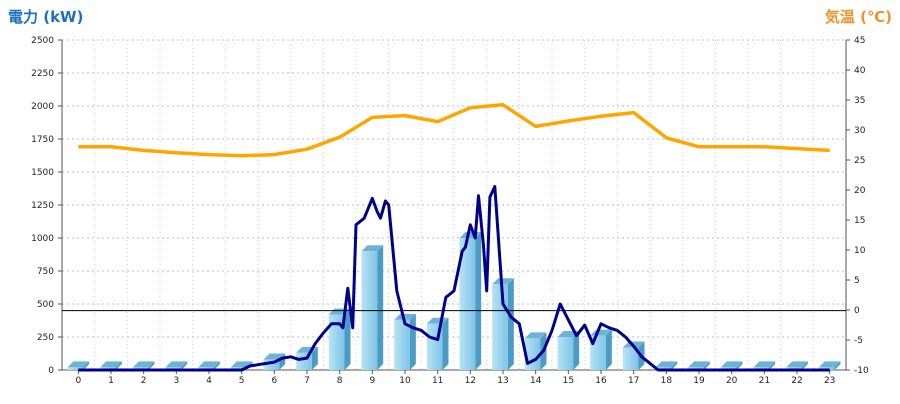 This screenshot has height=404, width=900. I want to click on x-tick-label: 17, so click(633, 381).